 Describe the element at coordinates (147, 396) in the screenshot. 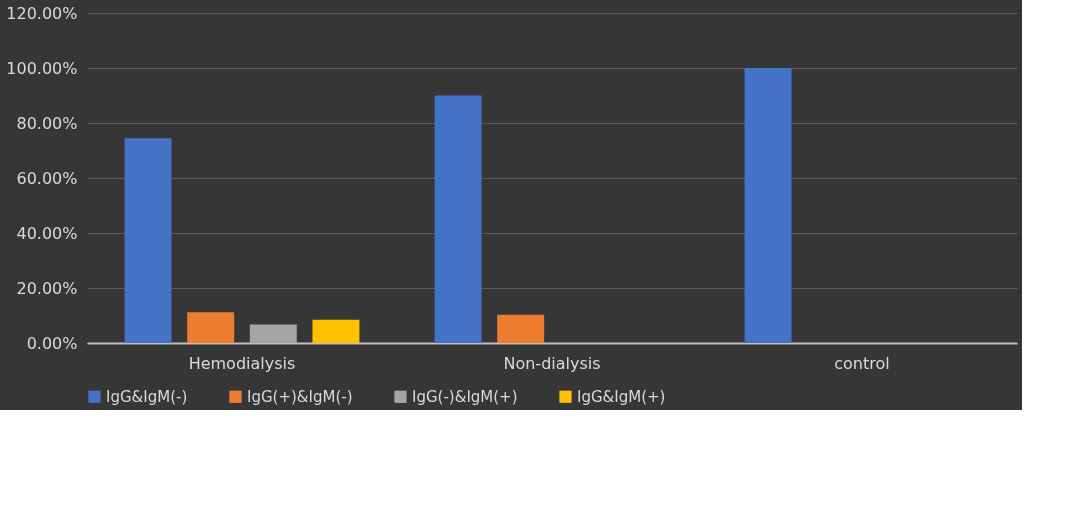

I see `legend-label: IgG&IgM(-)` at that location.